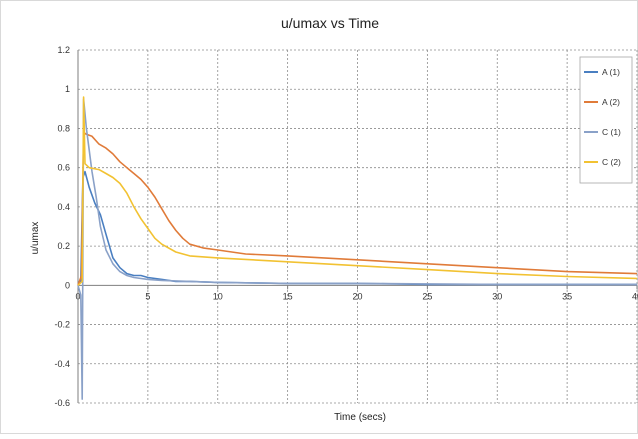 The height and width of the screenshot is (439, 638). What do you see at coordinates (63, 168) in the screenshot?
I see `y-tick-label: 0.6` at bounding box center [63, 168].